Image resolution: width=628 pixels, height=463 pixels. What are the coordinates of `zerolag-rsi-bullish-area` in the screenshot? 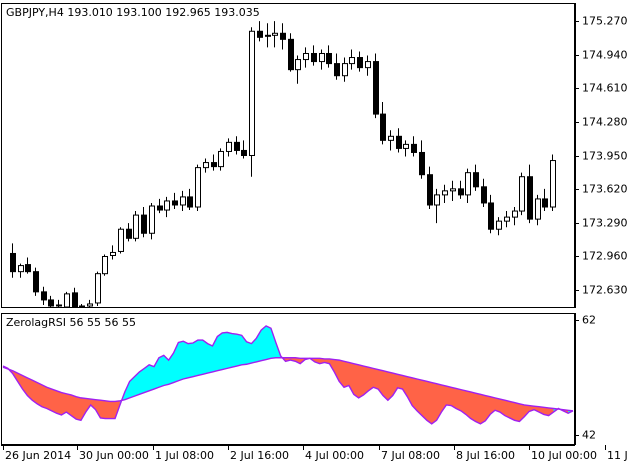 It's located at (202, 365).